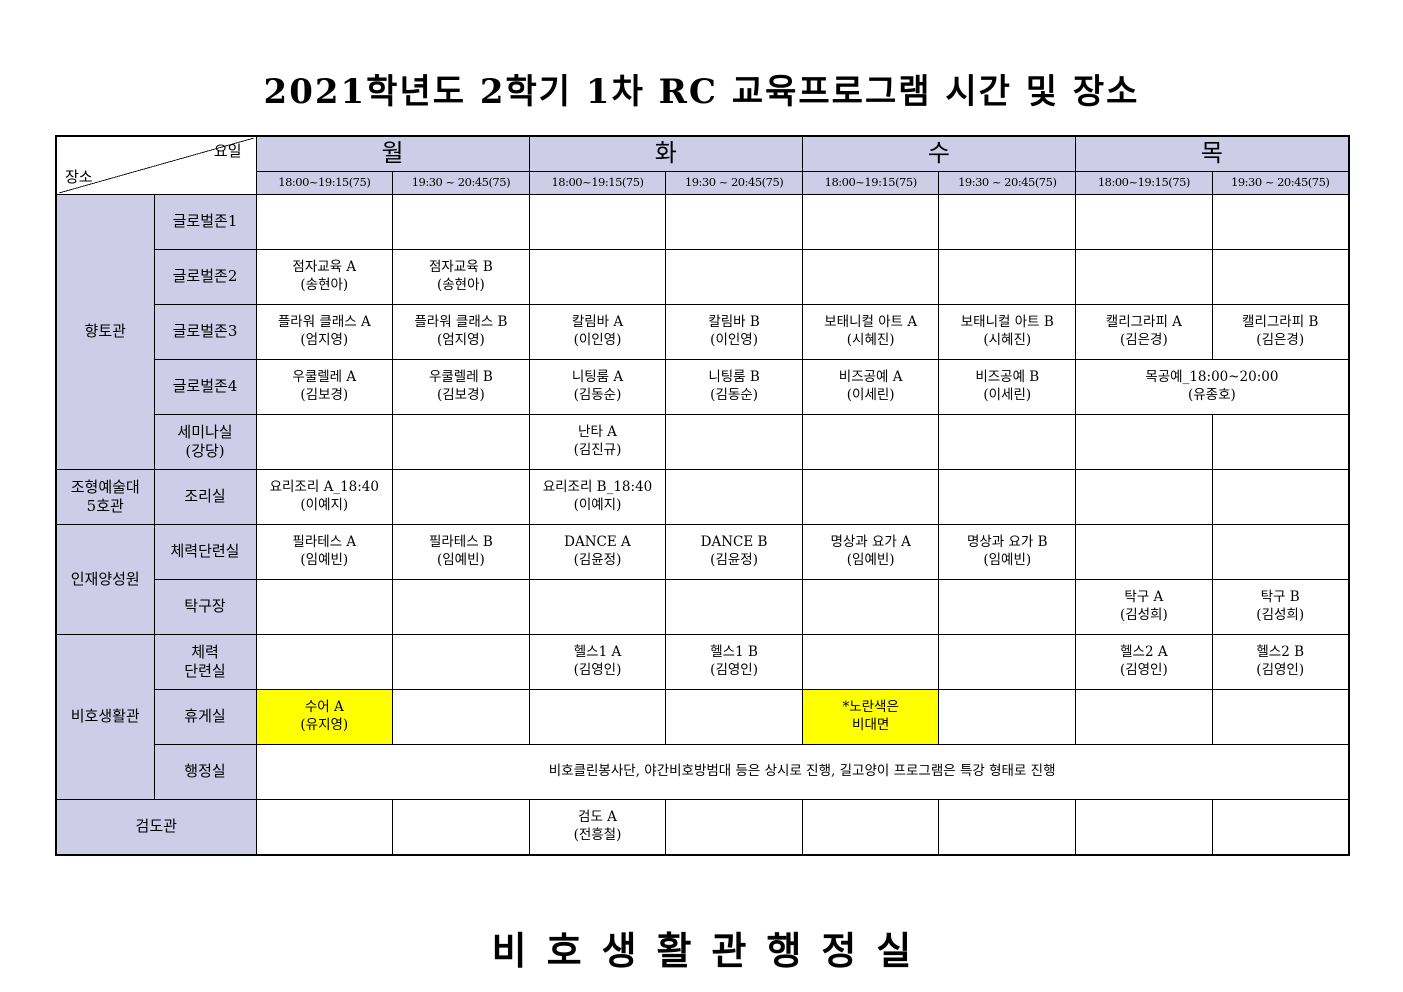  What do you see at coordinates (1280, 332) in the screenshot?
I see `schedule-cell: 캘리그라피 B (김은경)` at bounding box center [1280, 332].